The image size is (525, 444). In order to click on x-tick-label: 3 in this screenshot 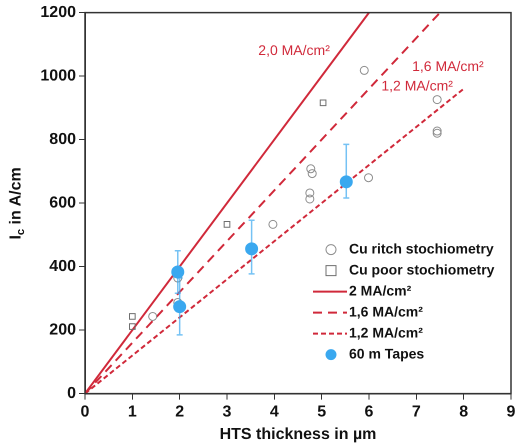, I will do `click(227, 412)`.